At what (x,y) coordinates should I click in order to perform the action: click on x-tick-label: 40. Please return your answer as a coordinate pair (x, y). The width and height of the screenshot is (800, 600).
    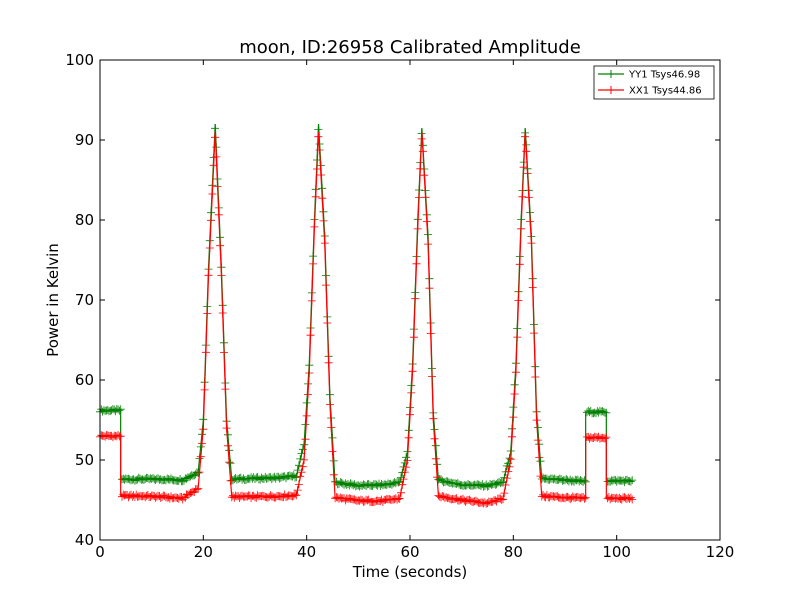
    Looking at the image, I should click on (306, 552).